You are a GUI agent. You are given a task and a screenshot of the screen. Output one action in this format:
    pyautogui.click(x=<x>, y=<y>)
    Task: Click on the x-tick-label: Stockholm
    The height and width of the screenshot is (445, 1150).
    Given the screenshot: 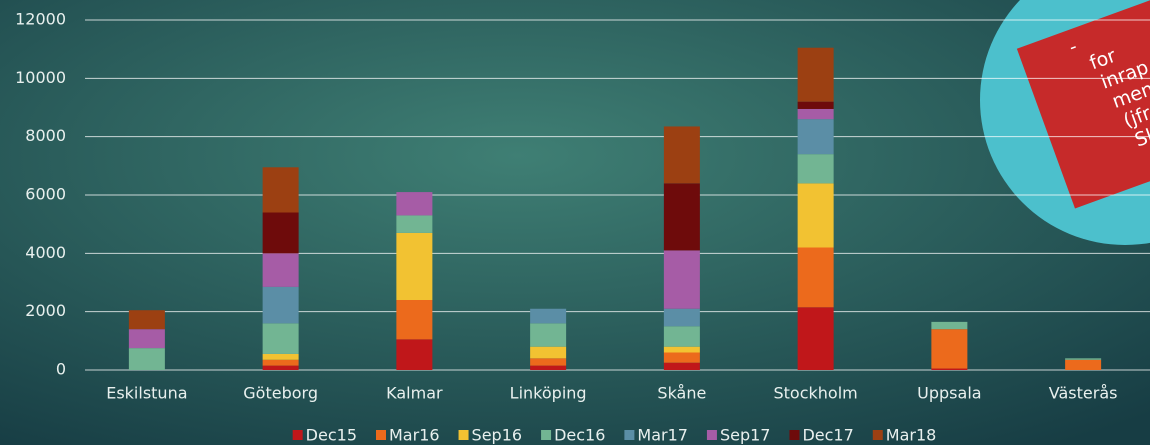 What is the action you would take?
    pyautogui.click(x=816, y=393)
    